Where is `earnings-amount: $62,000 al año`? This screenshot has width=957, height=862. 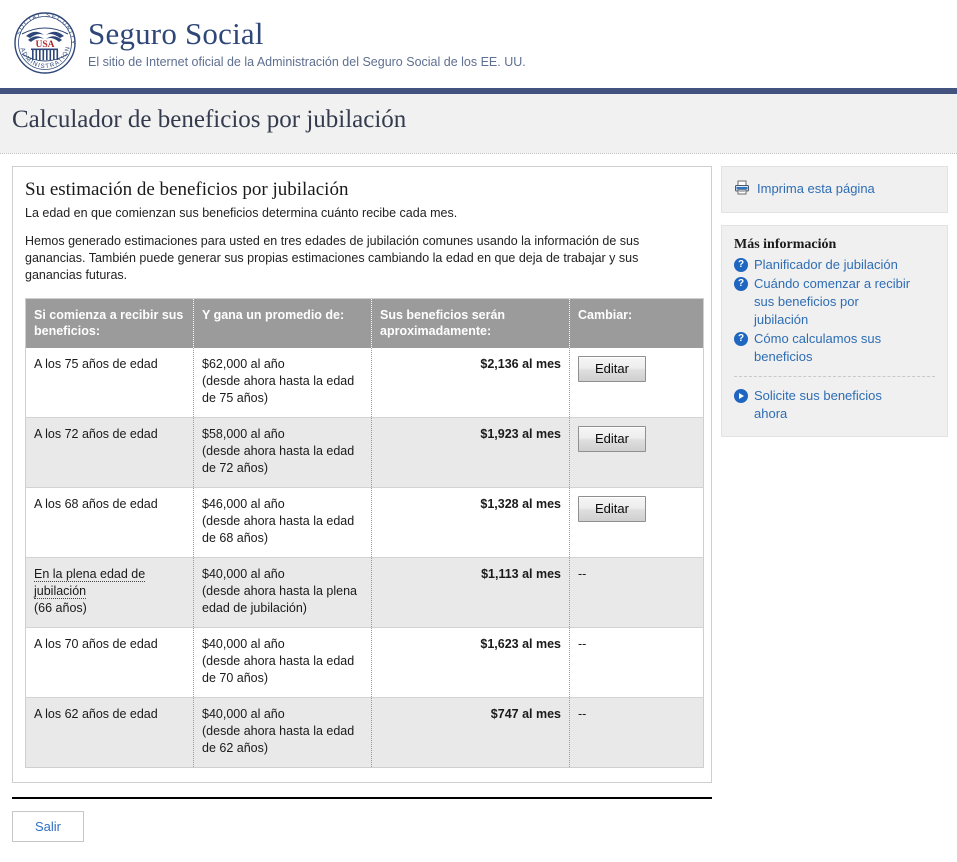 earnings-amount: $62,000 al año is located at coordinates (243, 364).